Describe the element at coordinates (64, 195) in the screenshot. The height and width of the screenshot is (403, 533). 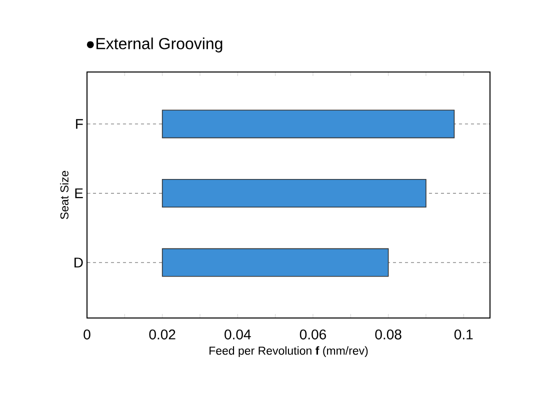
I see `y-axis-title: Seat Size` at that location.